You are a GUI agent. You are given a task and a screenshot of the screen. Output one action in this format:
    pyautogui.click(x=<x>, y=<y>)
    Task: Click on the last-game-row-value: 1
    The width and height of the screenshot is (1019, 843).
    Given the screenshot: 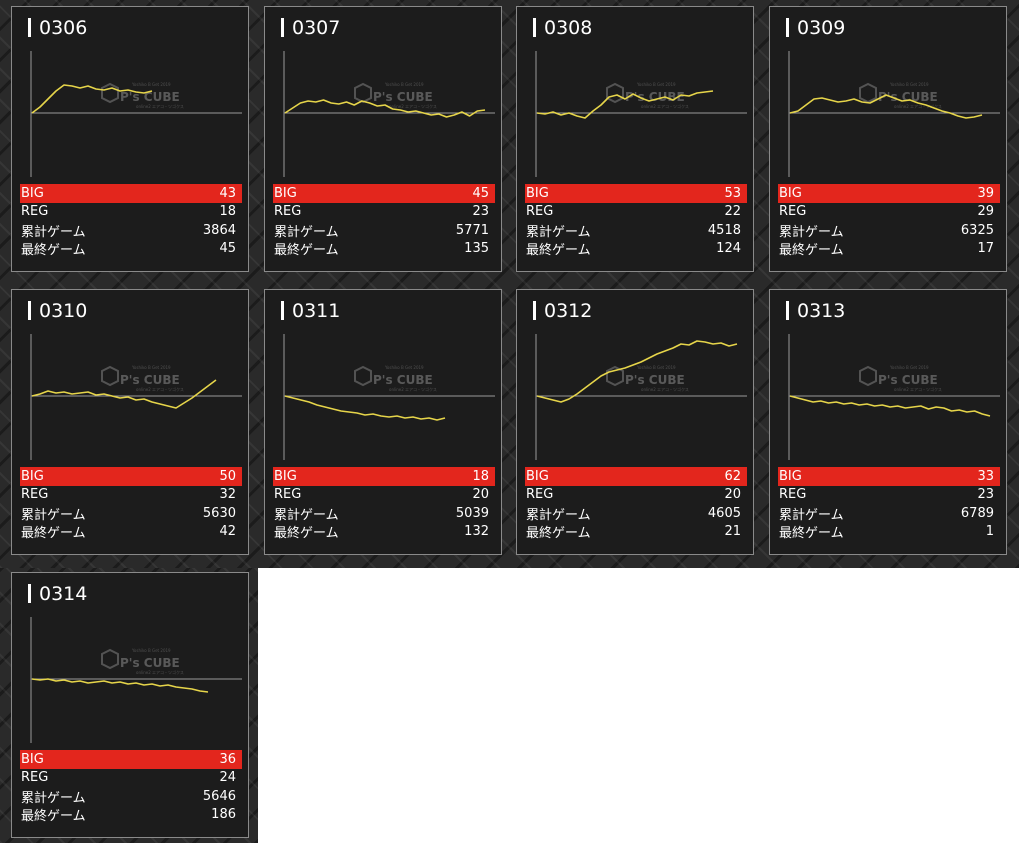 What is the action you would take?
    pyautogui.click(x=989, y=532)
    